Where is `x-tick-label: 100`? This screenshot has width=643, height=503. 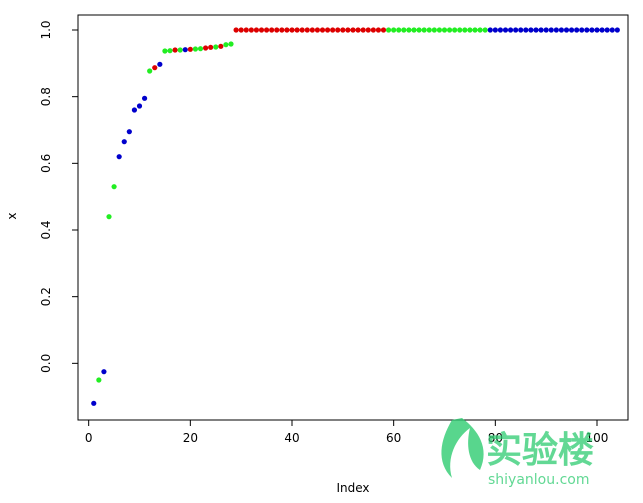 x-tick-label: 100 is located at coordinates (597, 438).